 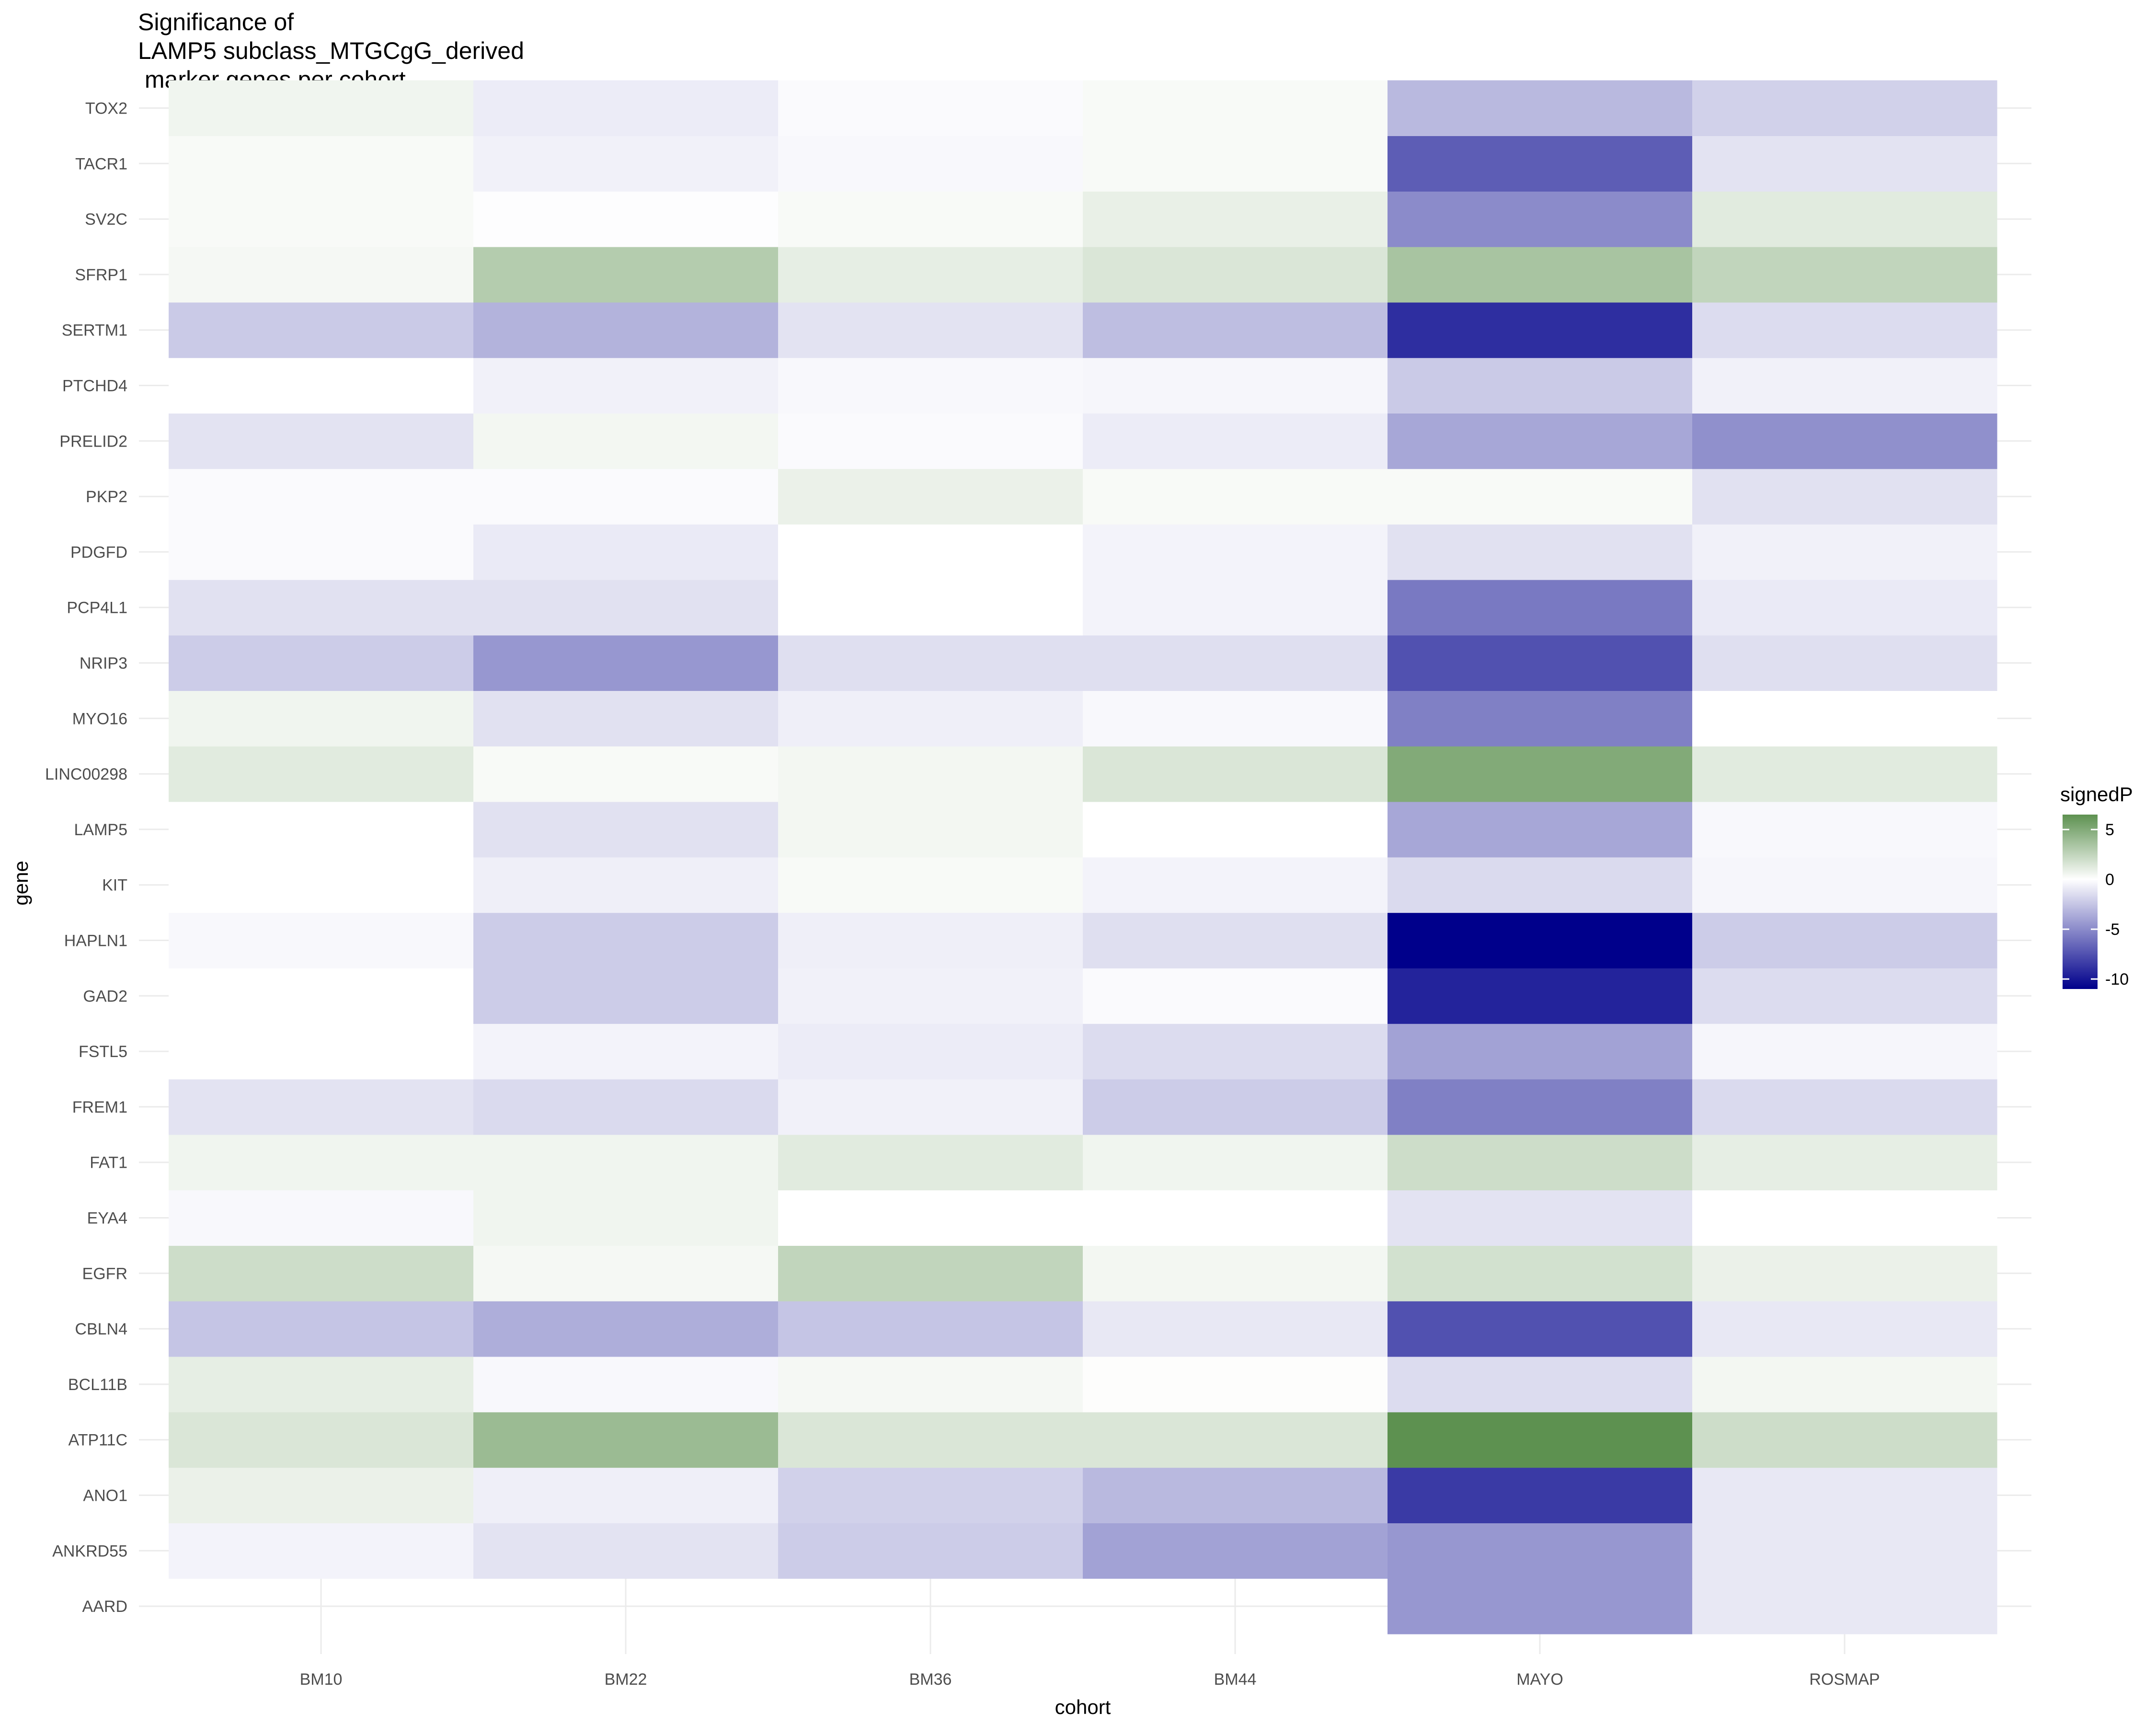 What do you see at coordinates (93, 441) in the screenshot?
I see `y-tick-label: PRELID2` at bounding box center [93, 441].